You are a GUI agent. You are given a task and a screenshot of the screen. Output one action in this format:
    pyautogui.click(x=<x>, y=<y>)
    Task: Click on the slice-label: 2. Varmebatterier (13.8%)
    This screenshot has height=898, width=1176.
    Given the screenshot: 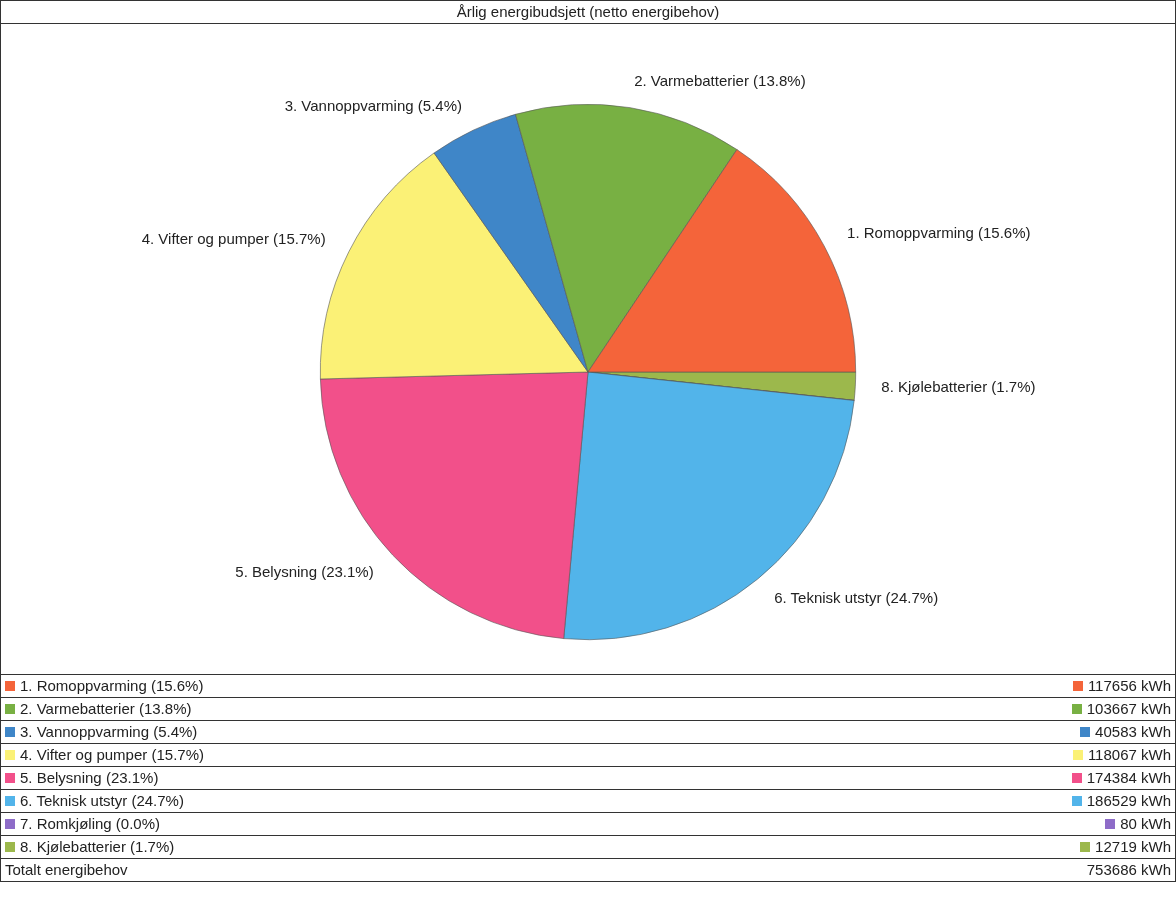 What is the action you would take?
    pyautogui.click(x=720, y=81)
    